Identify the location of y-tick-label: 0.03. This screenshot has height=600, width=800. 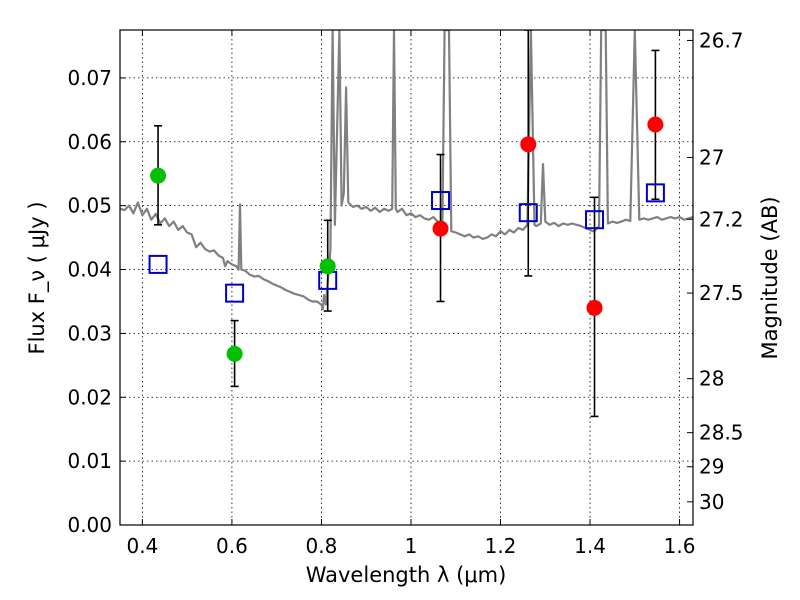
(89, 333).